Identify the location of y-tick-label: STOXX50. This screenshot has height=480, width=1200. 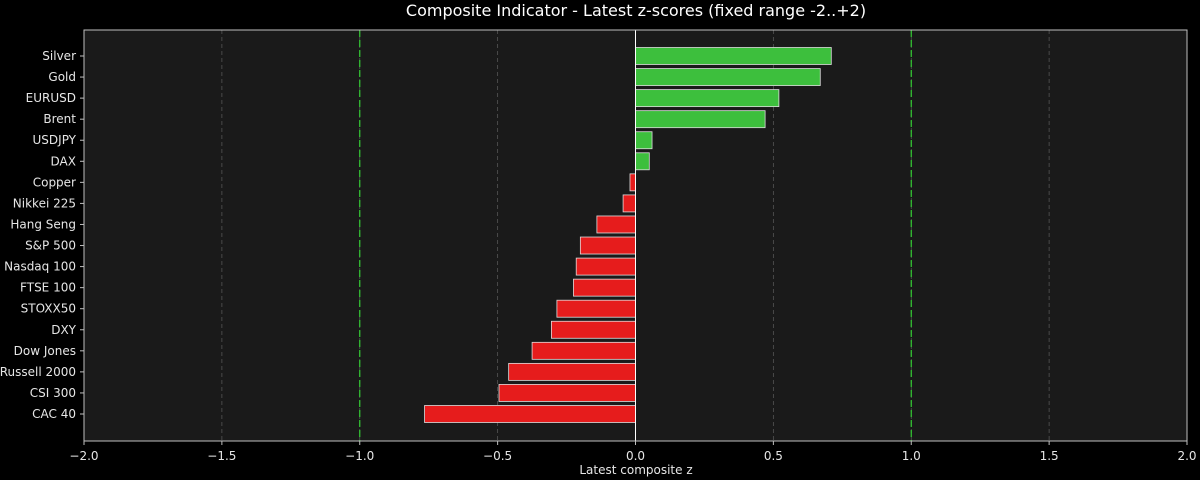
(48, 309).